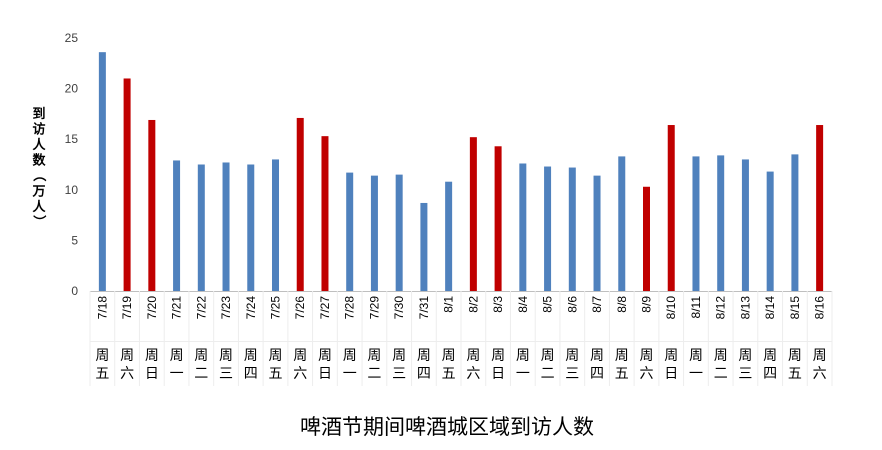 This screenshot has width=882, height=450. What do you see at coordinates (646, 238) in the screenshot?
I see `bar-8/9` at bounding box center [646, 238].